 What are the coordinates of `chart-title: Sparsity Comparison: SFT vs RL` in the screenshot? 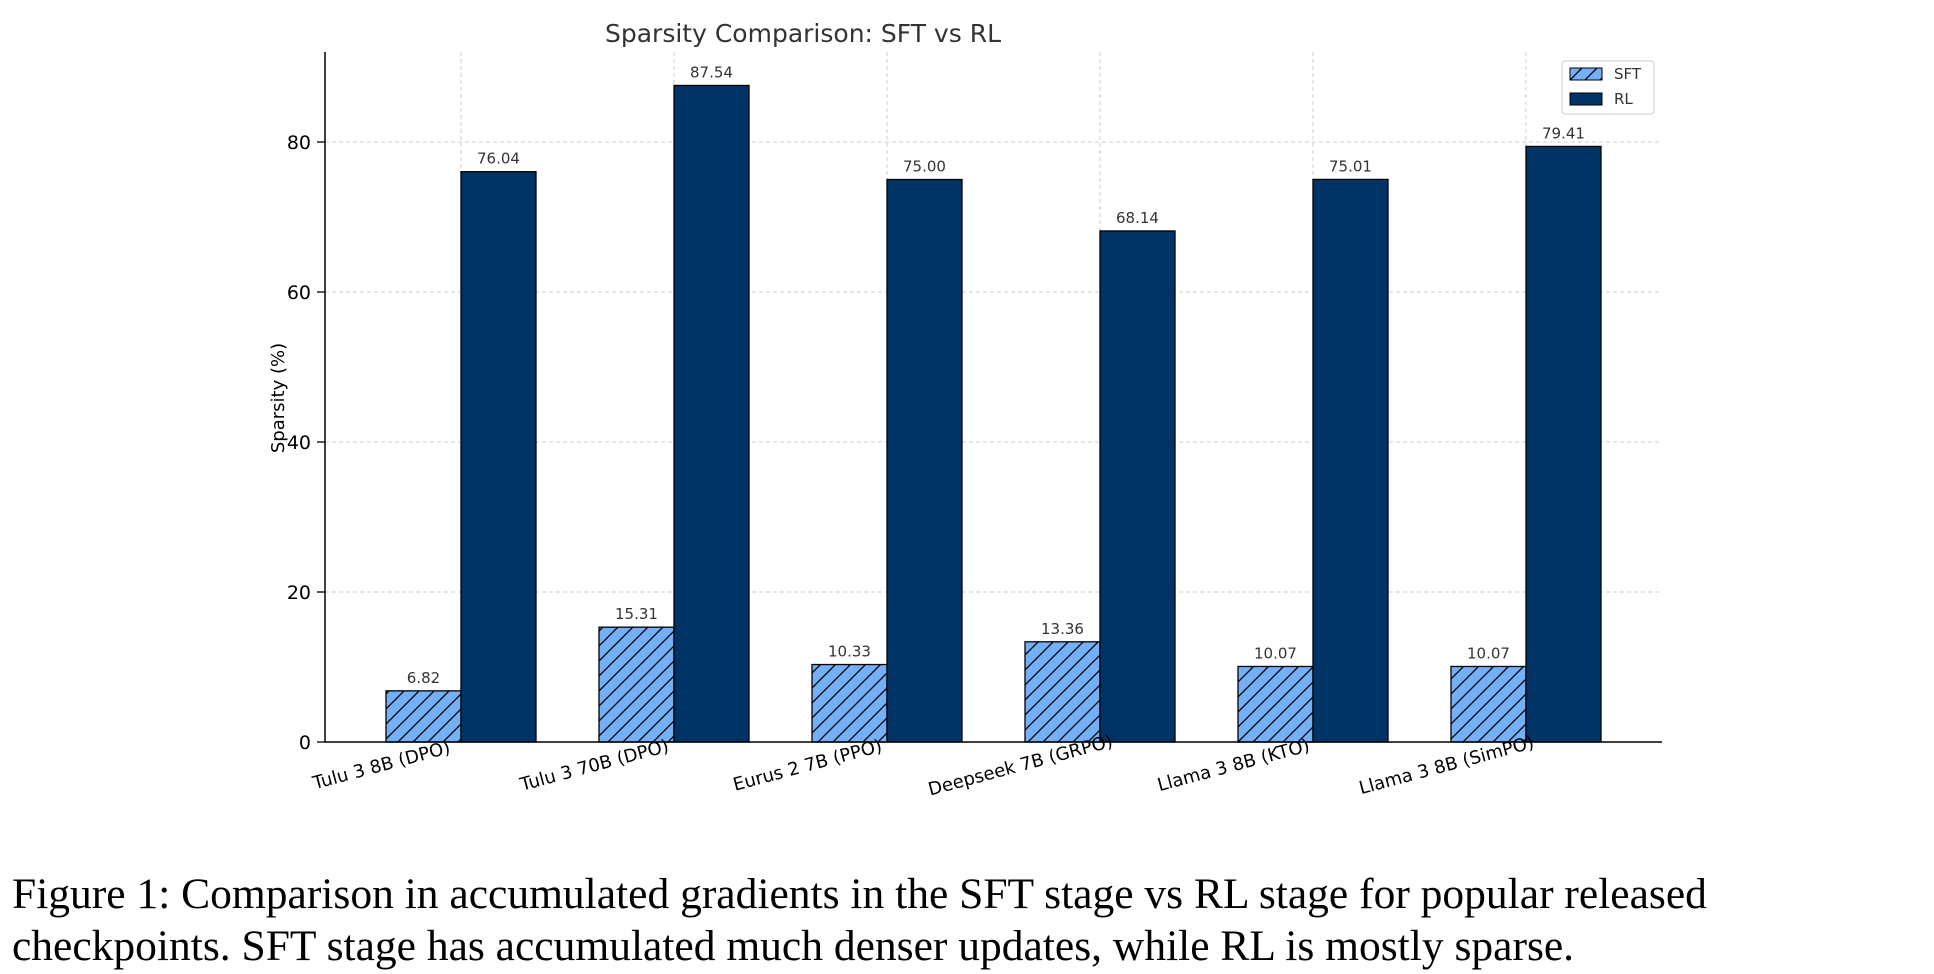 It's located at (803, 33).